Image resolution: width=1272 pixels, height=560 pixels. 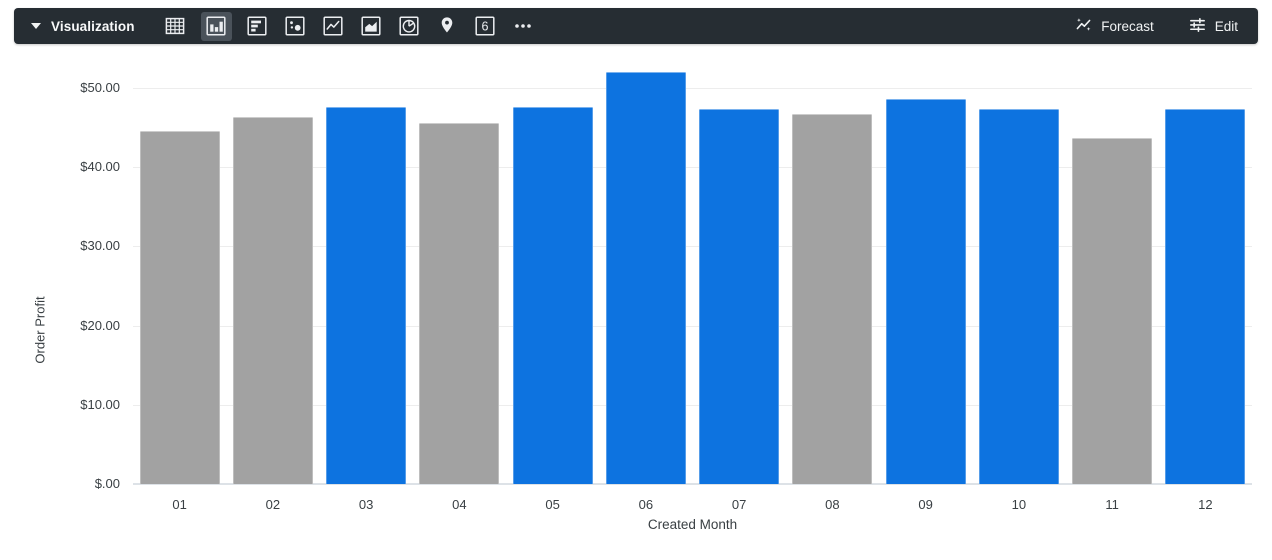 I want to click on x-tick-label: 04, so click(x=459, y=504).